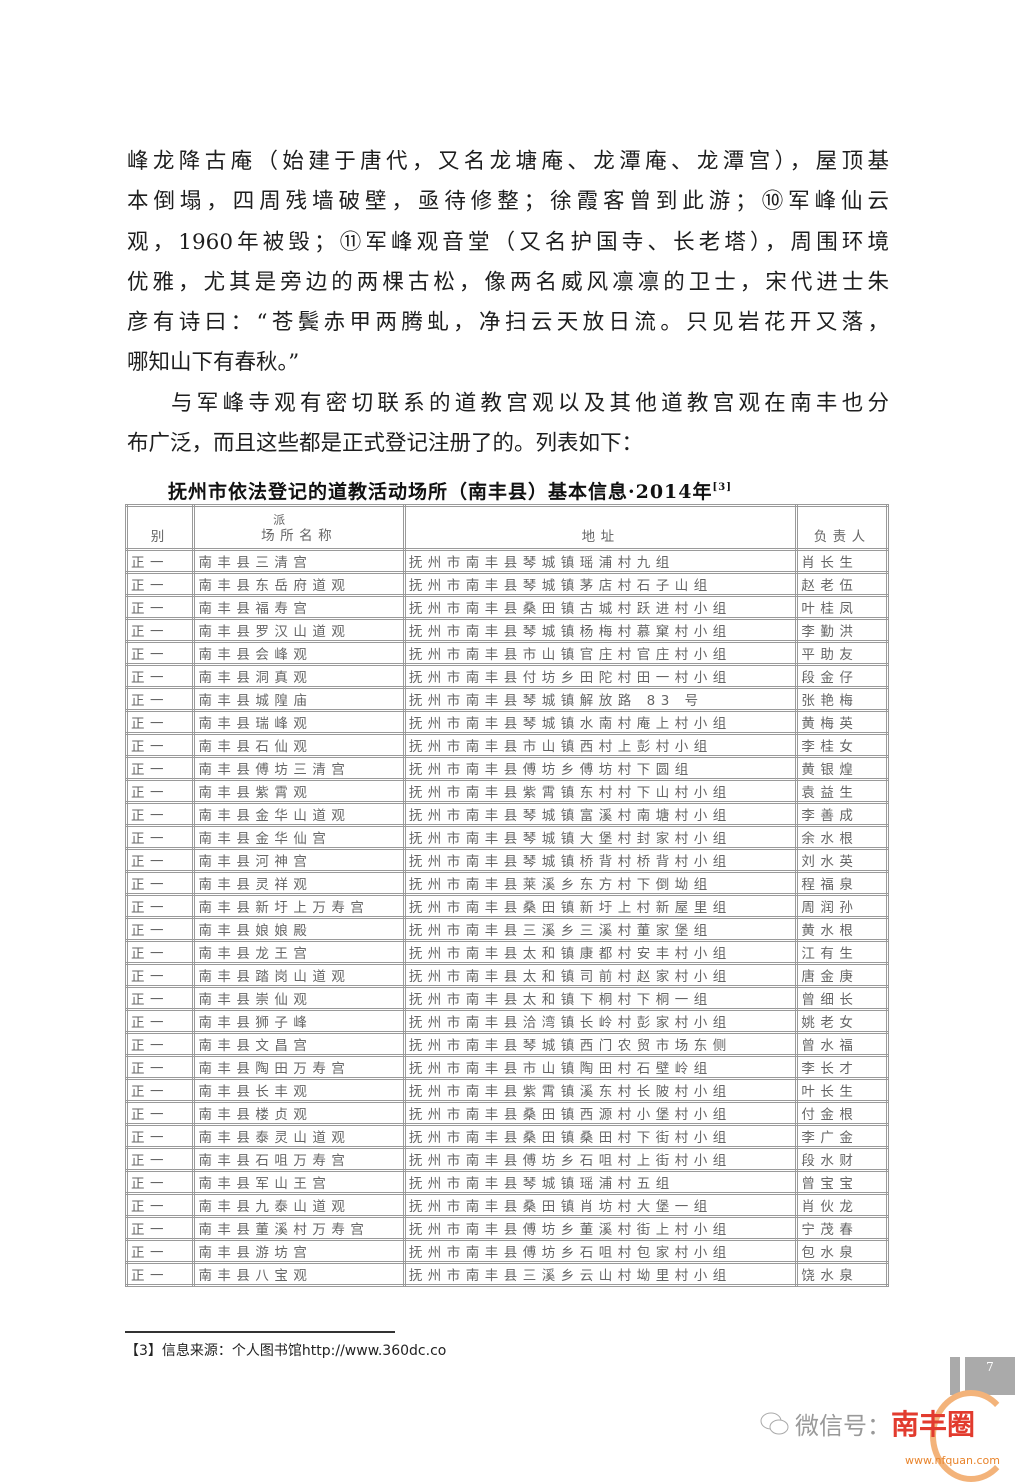  What do you see at coordinates (299, 1251) in the screenshot?
I see `cell-name: 南丰县游坊宫` at bounding box center [299, 1251].